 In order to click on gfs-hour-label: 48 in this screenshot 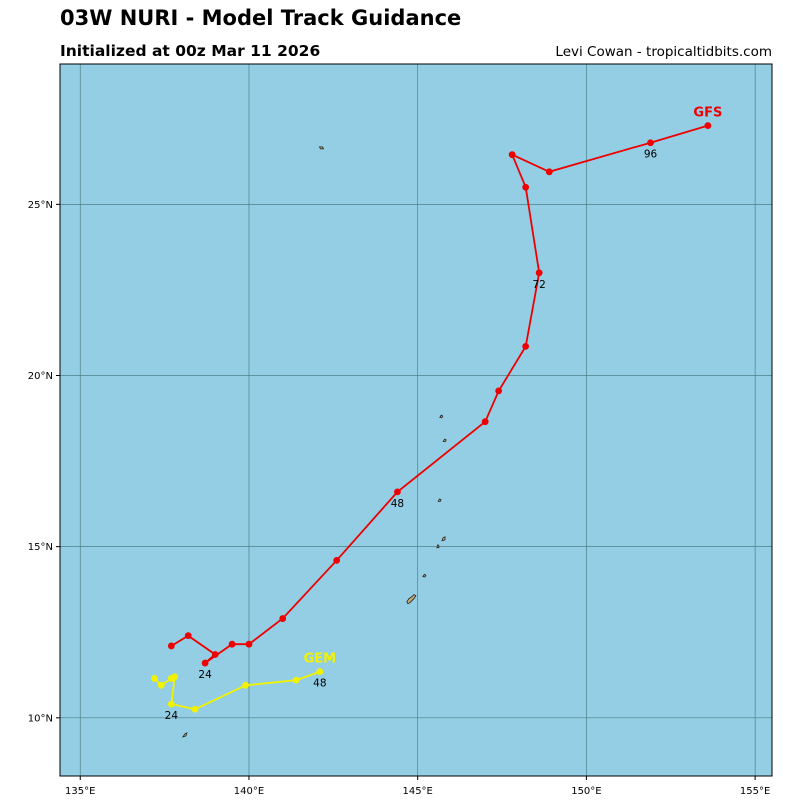, I will do `click(397, 504)`.